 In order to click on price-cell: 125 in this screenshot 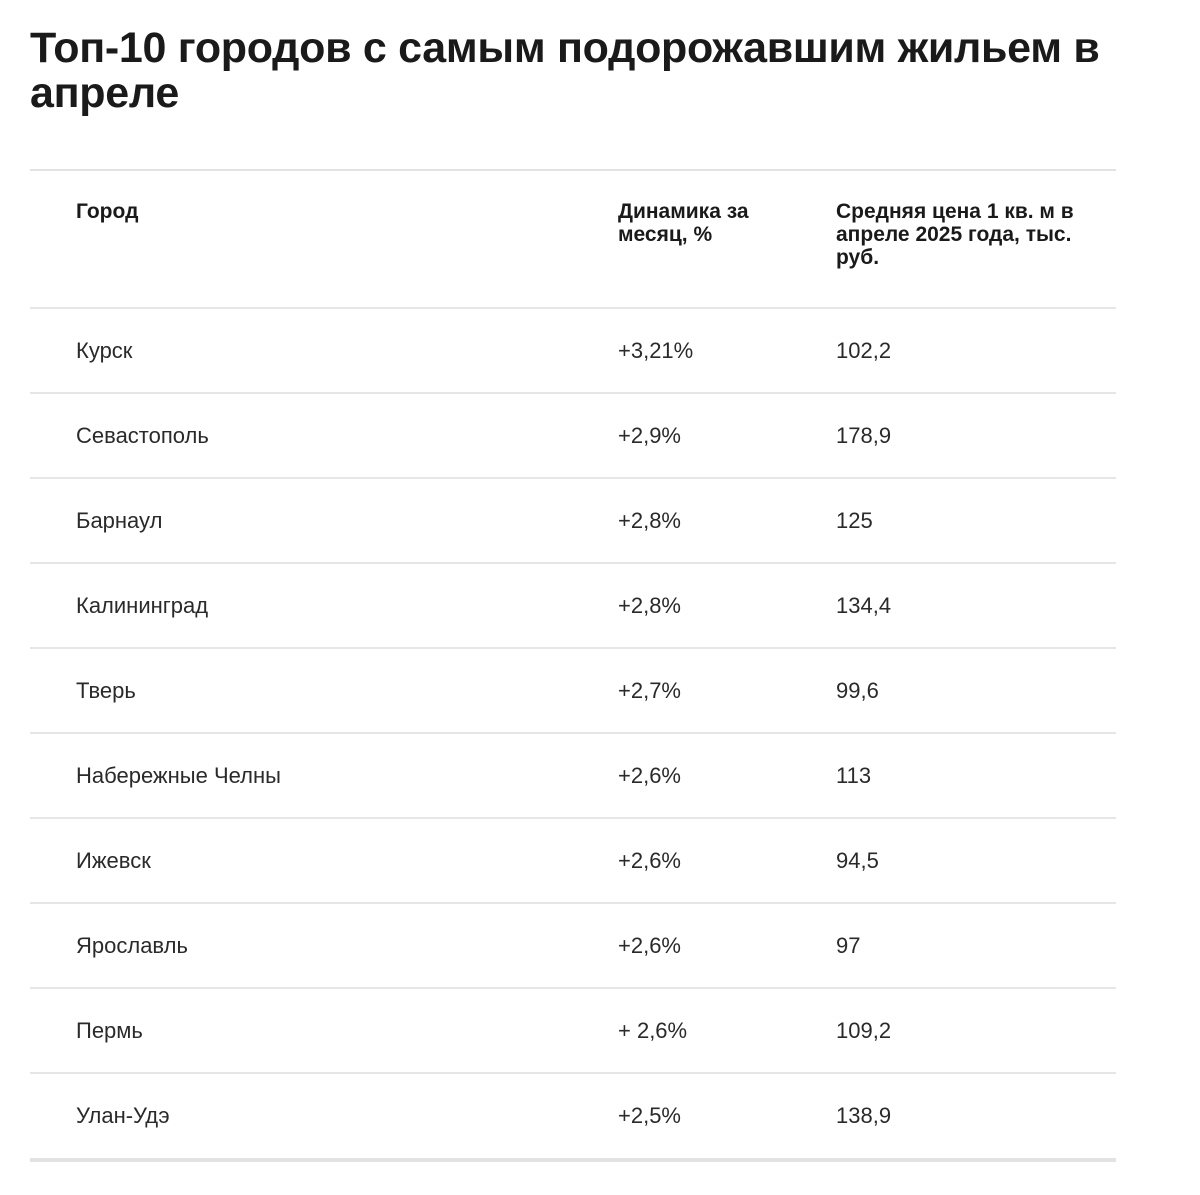, I will do `click(854, 520)`.